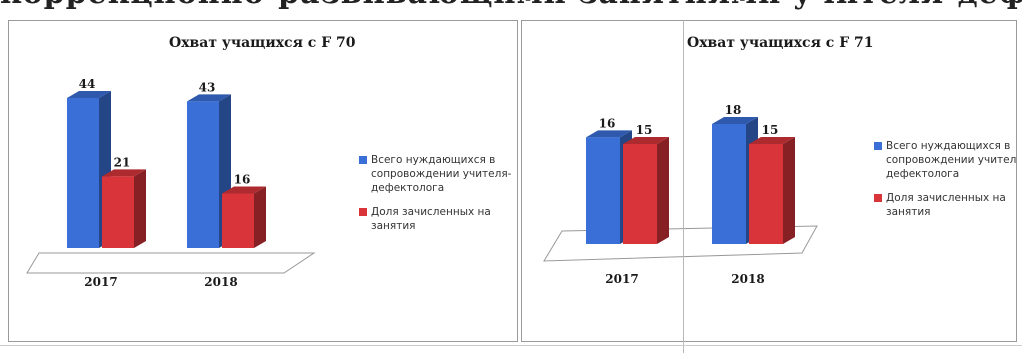  What do you see at coordinates (780, 43) in the screenshot?
I see `chart-title: Охват учащихся с F 71` at bounding box center [780, 43].